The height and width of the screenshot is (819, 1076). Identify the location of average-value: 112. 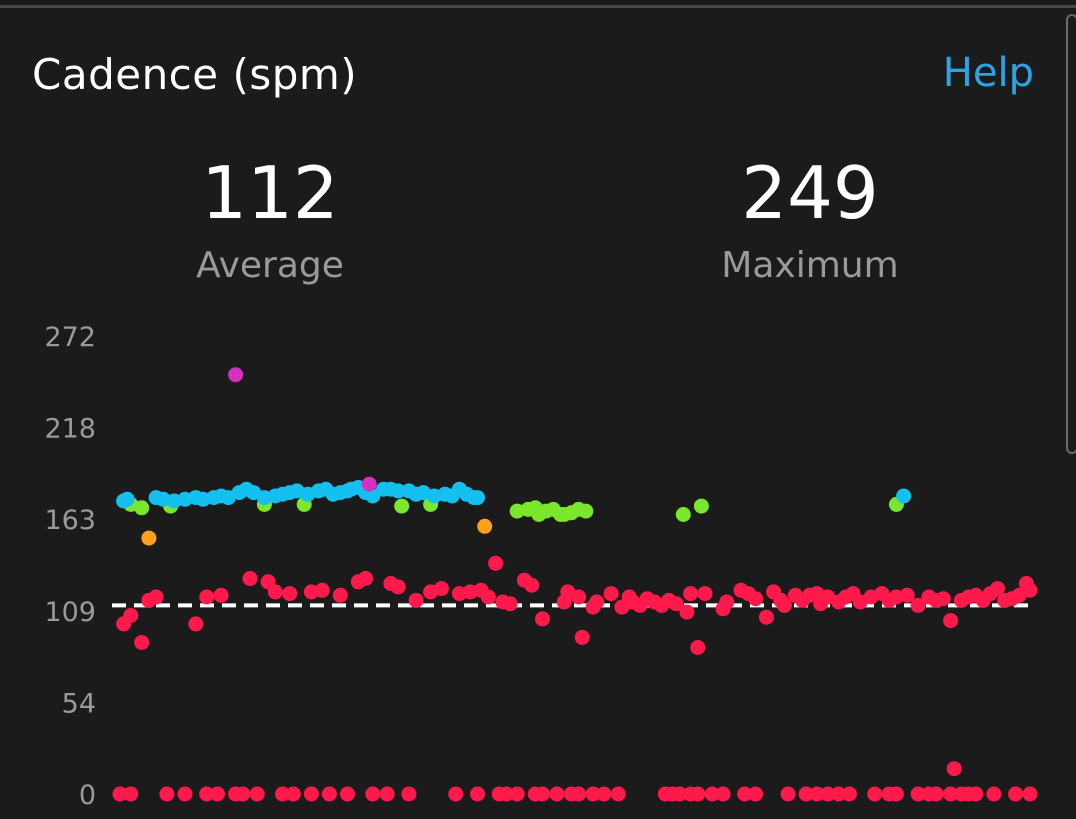
(270, 193).